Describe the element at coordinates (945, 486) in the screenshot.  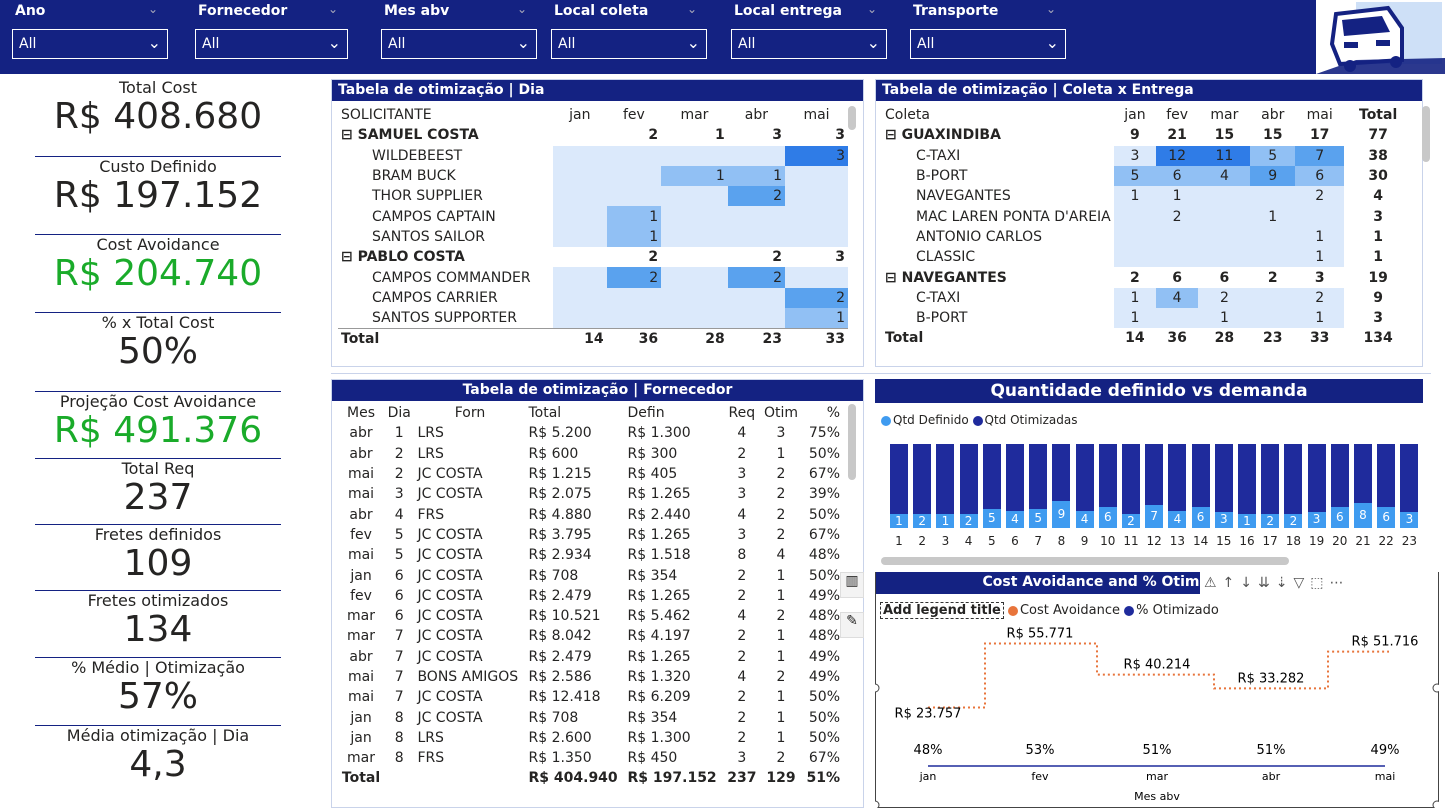
I see `bar: 1` at that location.